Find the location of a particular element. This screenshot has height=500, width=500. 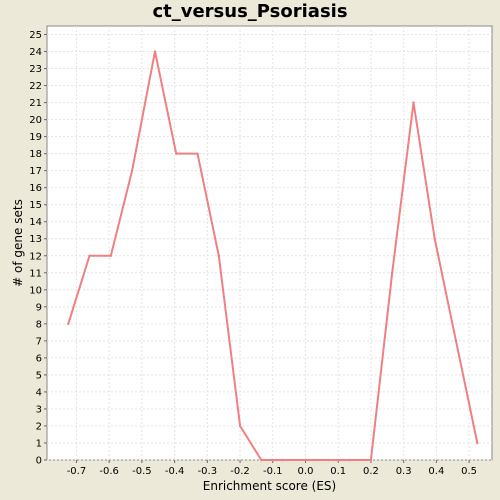

y-tick-label: 24 is located at coordinates (35, 52).